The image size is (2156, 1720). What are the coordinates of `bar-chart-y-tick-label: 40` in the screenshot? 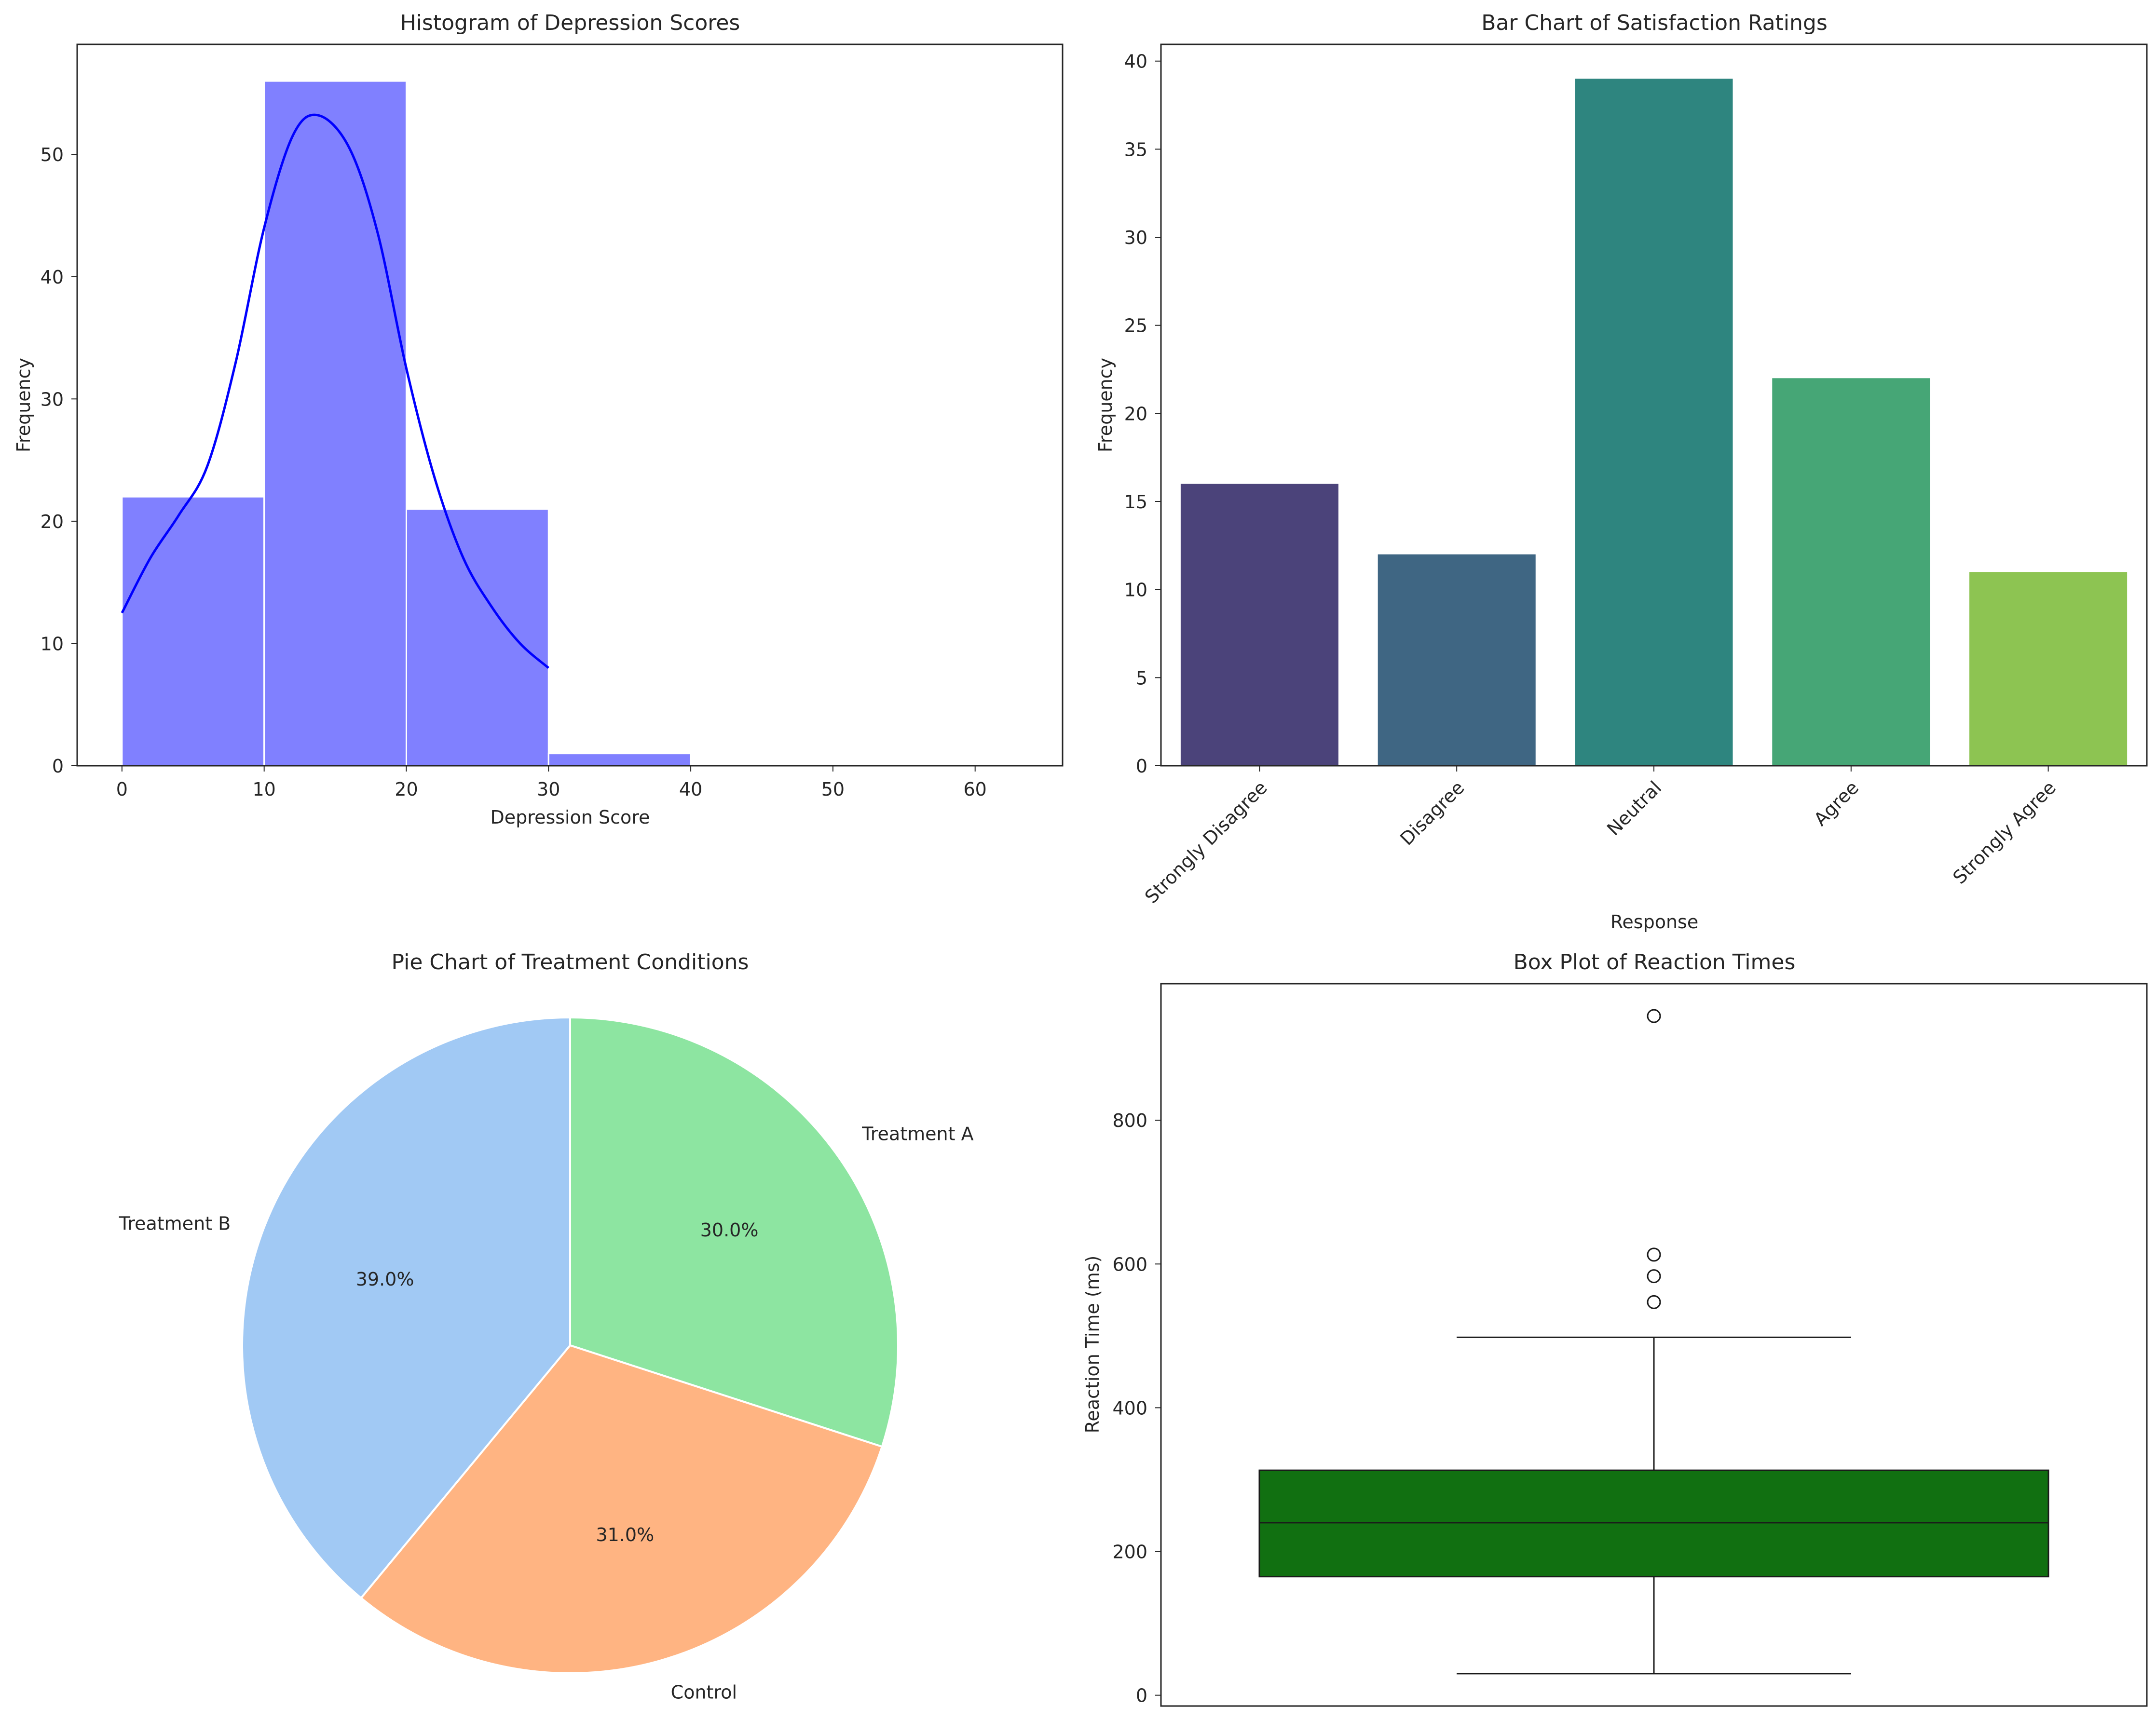 It's located at (1135, 61).